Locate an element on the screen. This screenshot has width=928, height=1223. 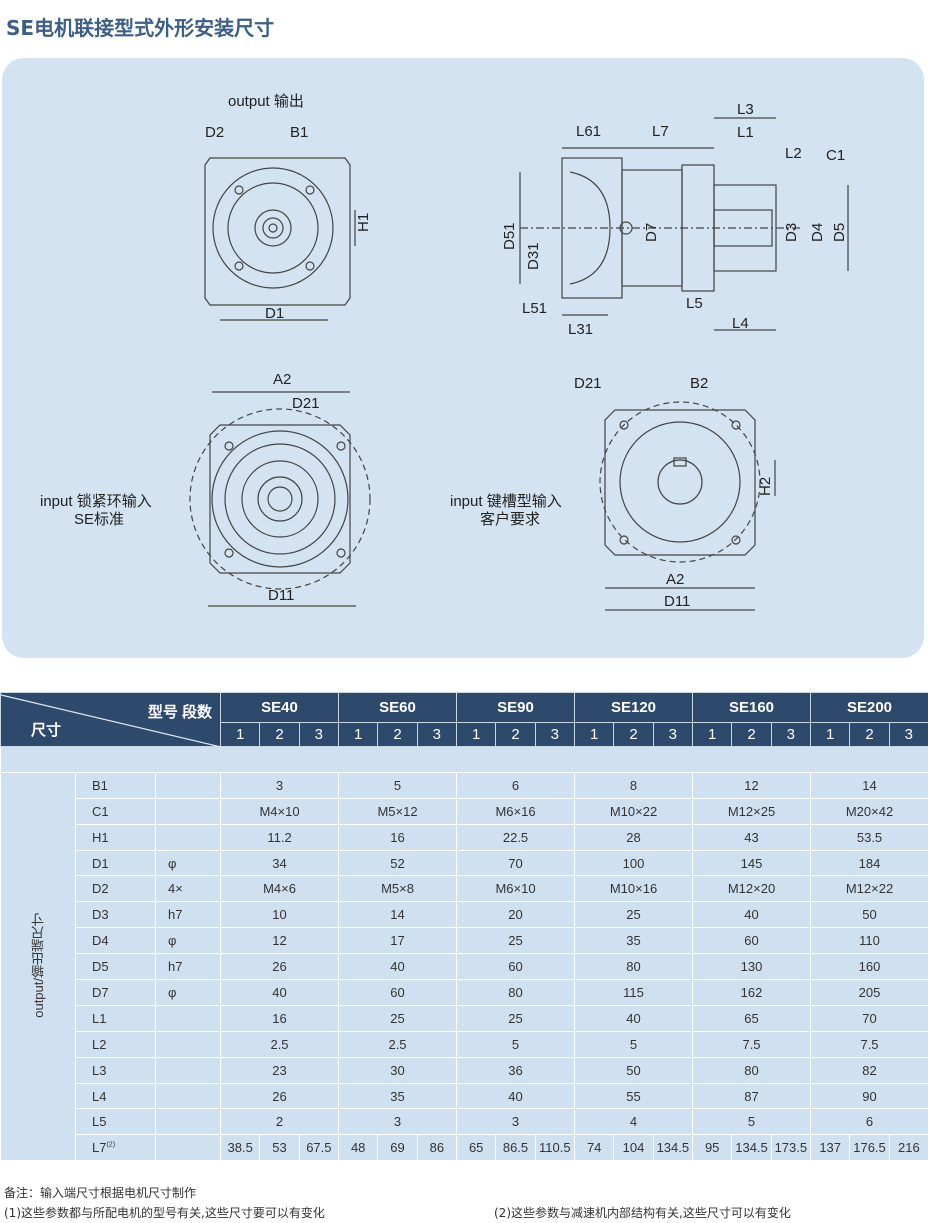
value-cell: 23 is located at coordinates (280, 1070).